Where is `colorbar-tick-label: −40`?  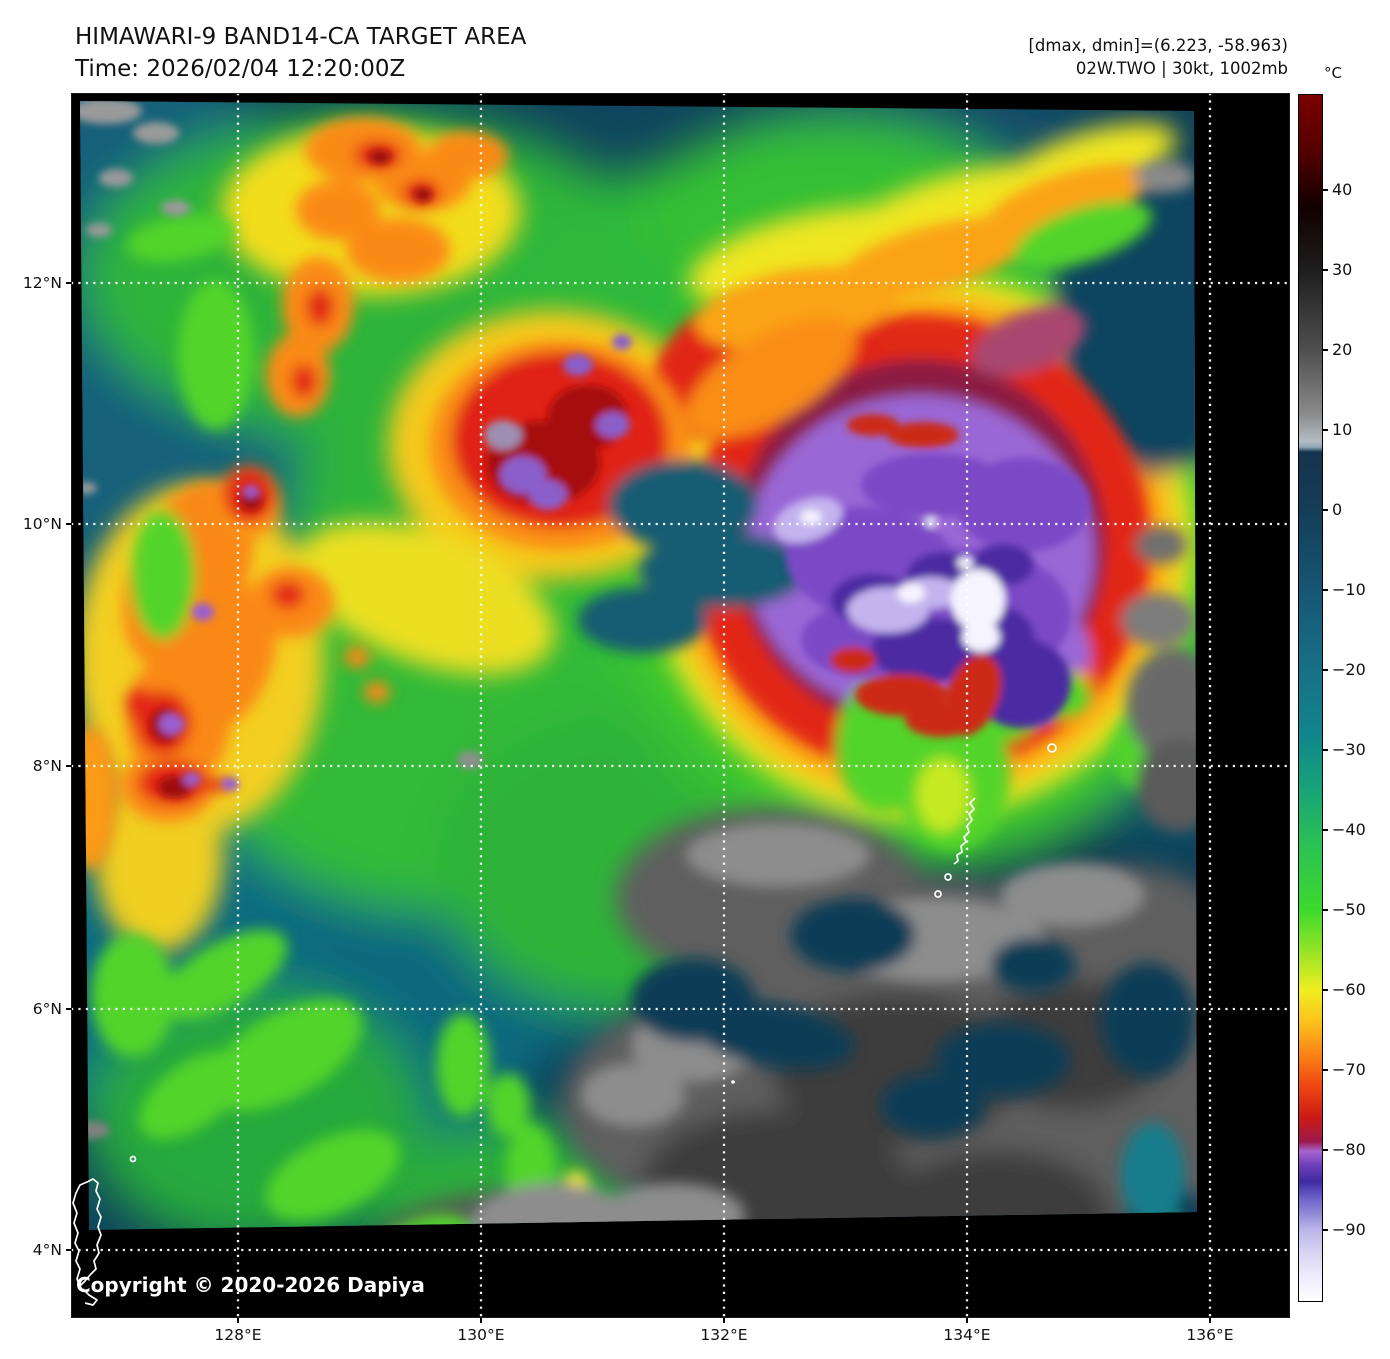
colorbar-tick-label: −40 is located at coordinates (1349, 829).